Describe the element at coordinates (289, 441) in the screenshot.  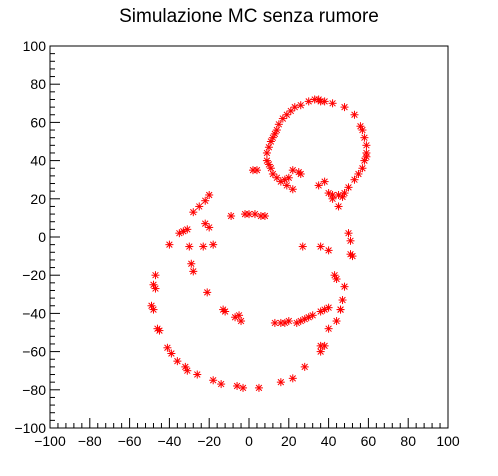
I see `x-tick-label: 20` at that location.